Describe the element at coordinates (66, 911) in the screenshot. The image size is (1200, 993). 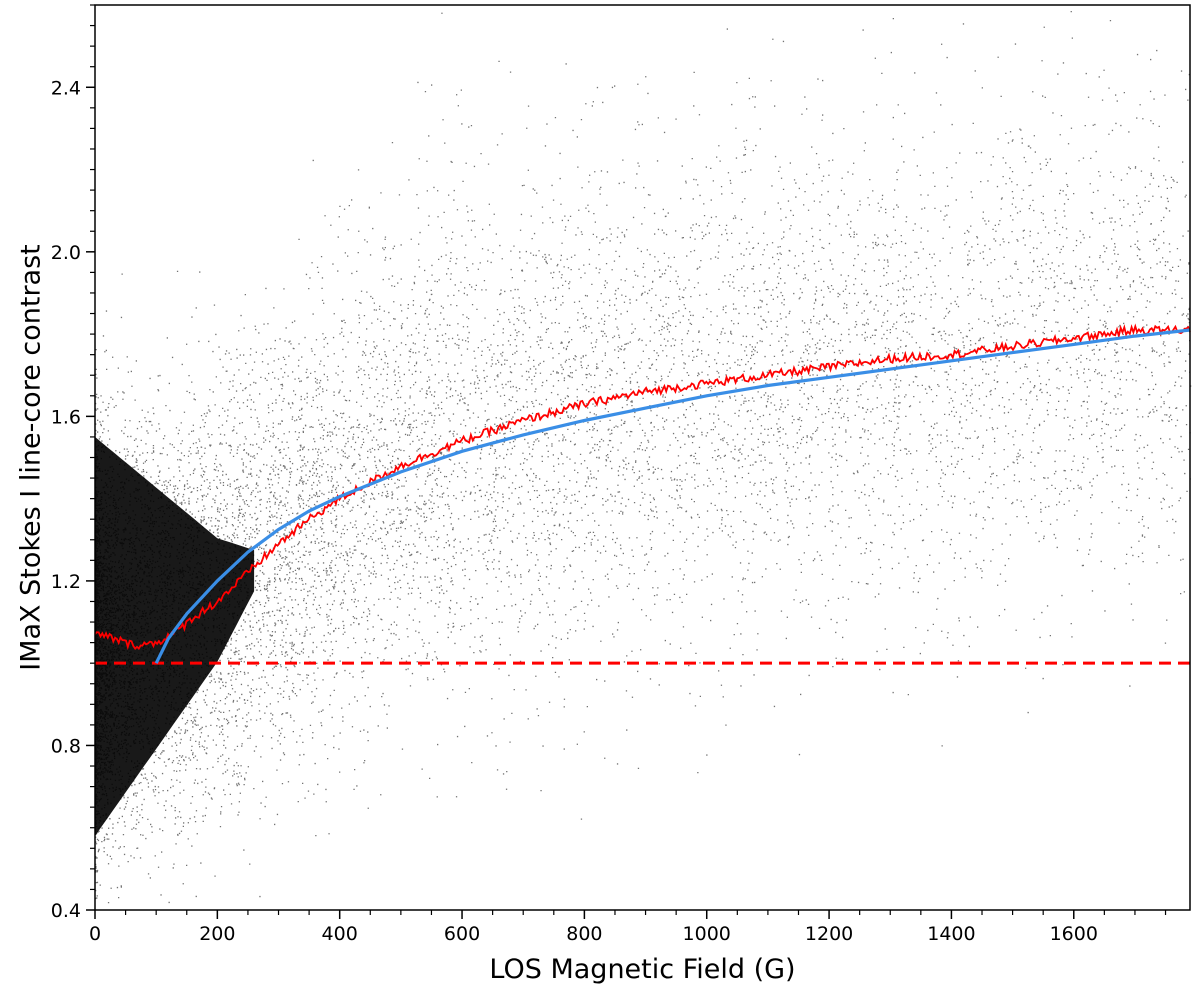
I see `y-tick-label: 0.4` at that location.